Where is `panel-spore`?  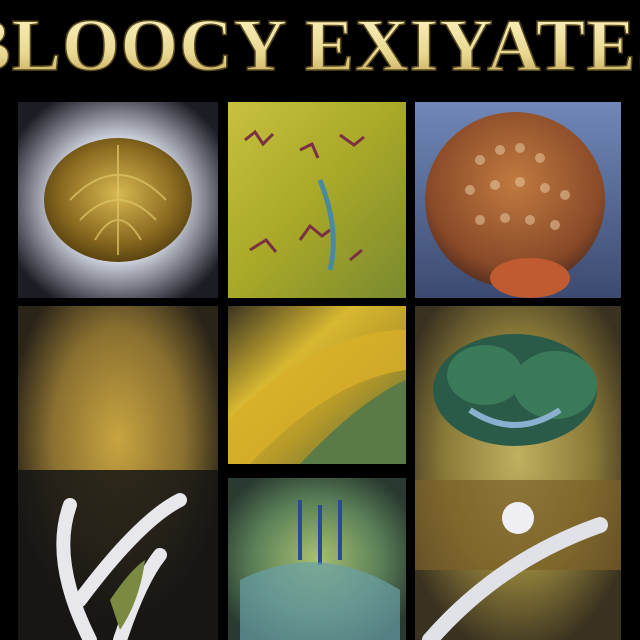
panel-spore is located at coordinates (118, 200).